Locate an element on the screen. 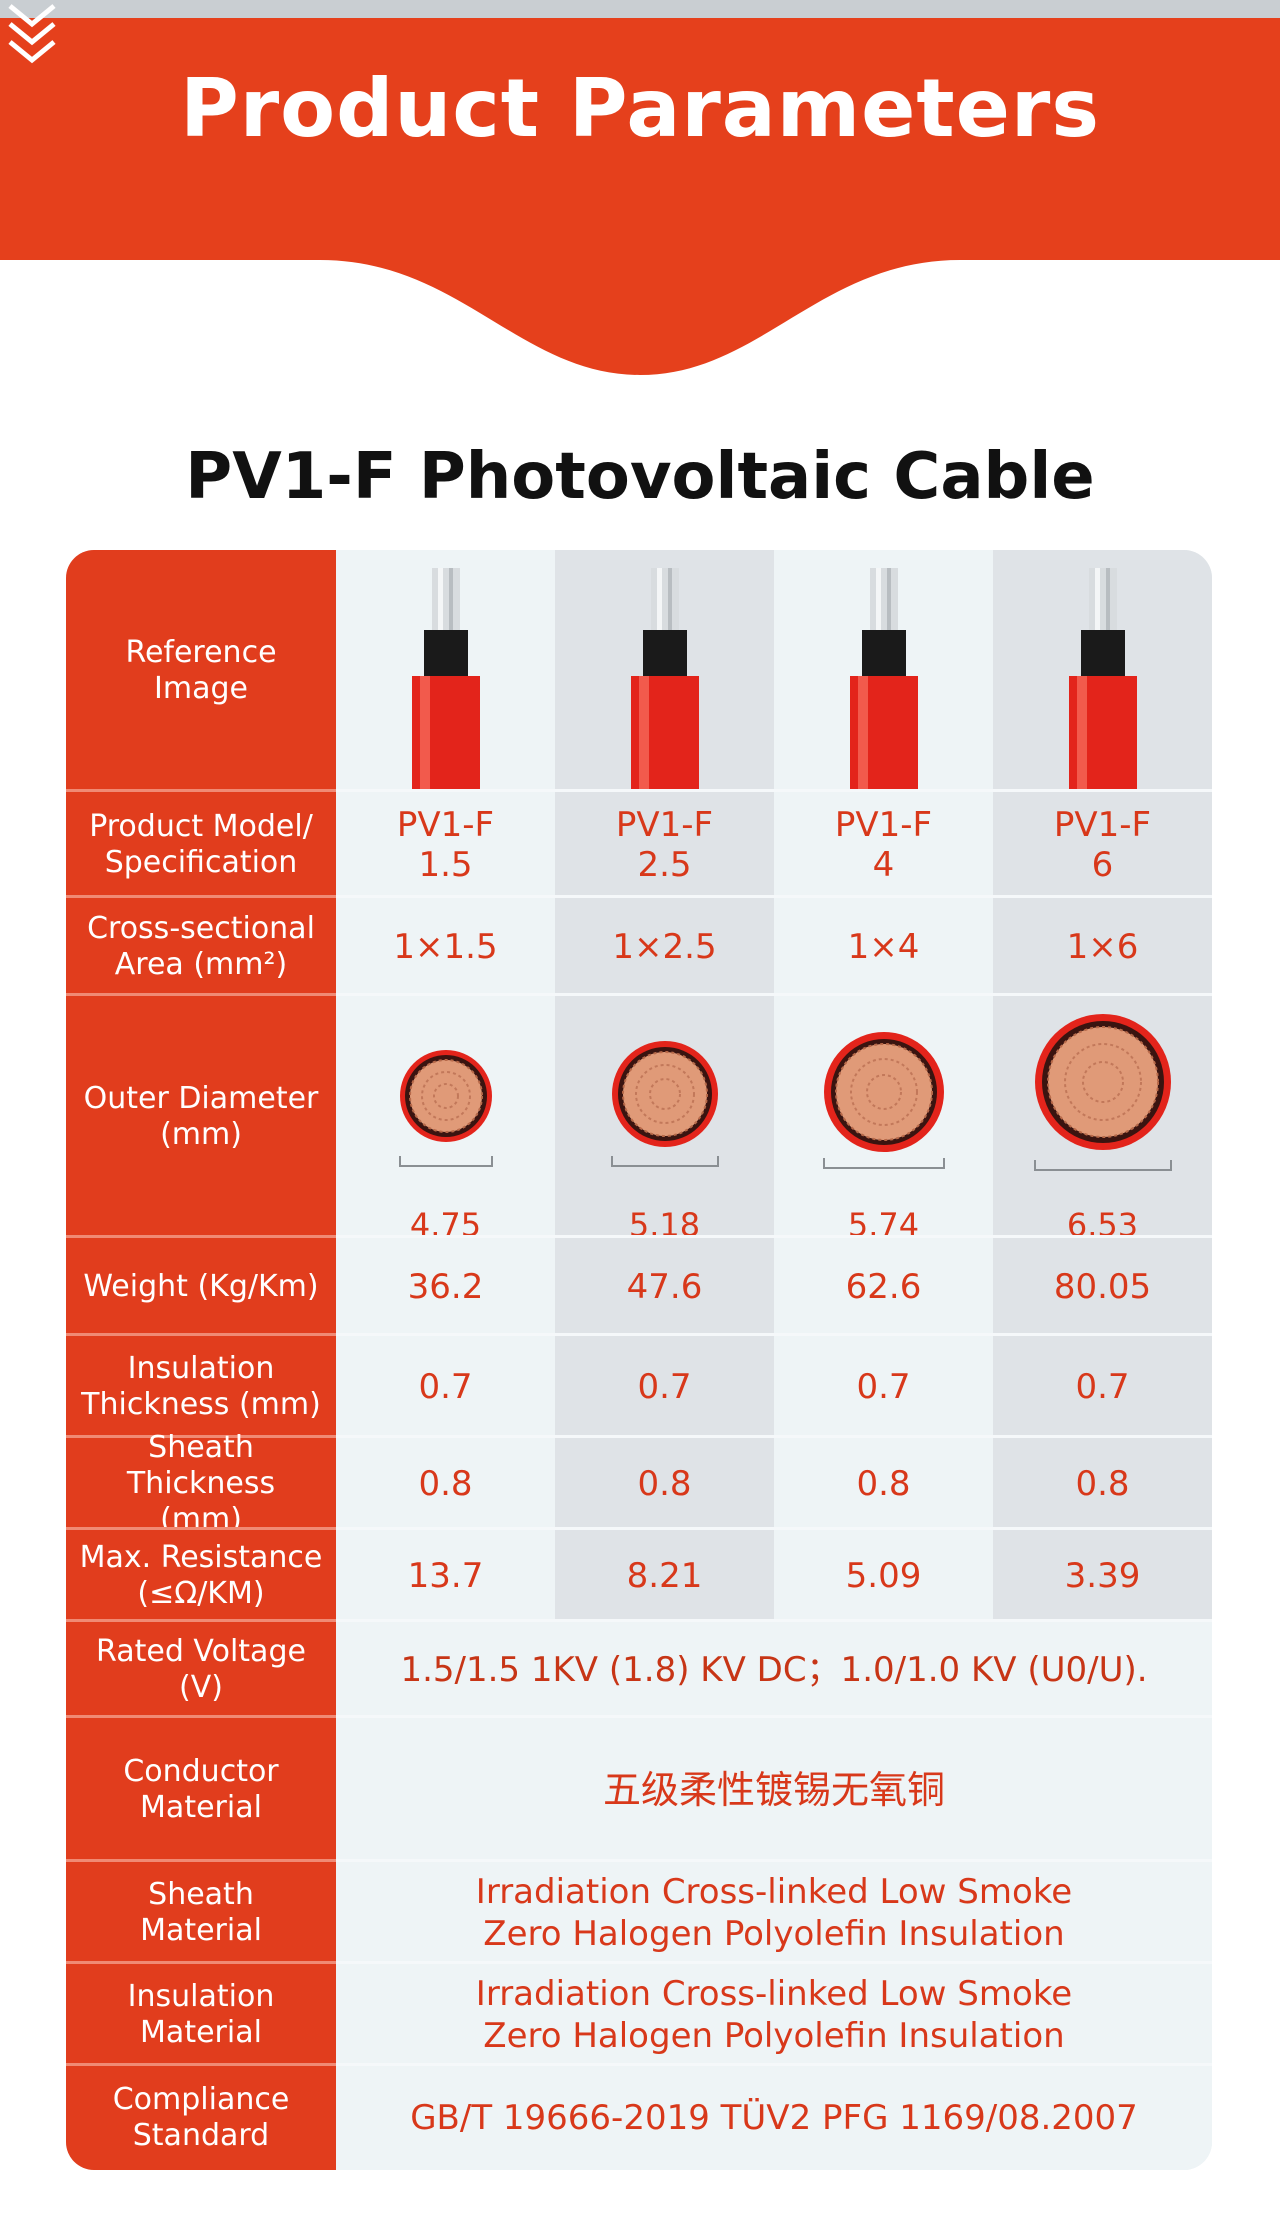  model-value: PV1-F 2.5 is located at coordinates (664, 845).